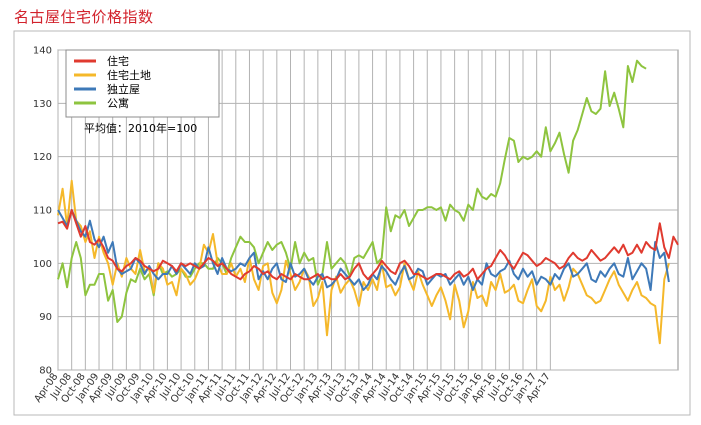 This screenshot has height=425, width=701. I want to click on y-tick-label: 100, so click(42, 264).